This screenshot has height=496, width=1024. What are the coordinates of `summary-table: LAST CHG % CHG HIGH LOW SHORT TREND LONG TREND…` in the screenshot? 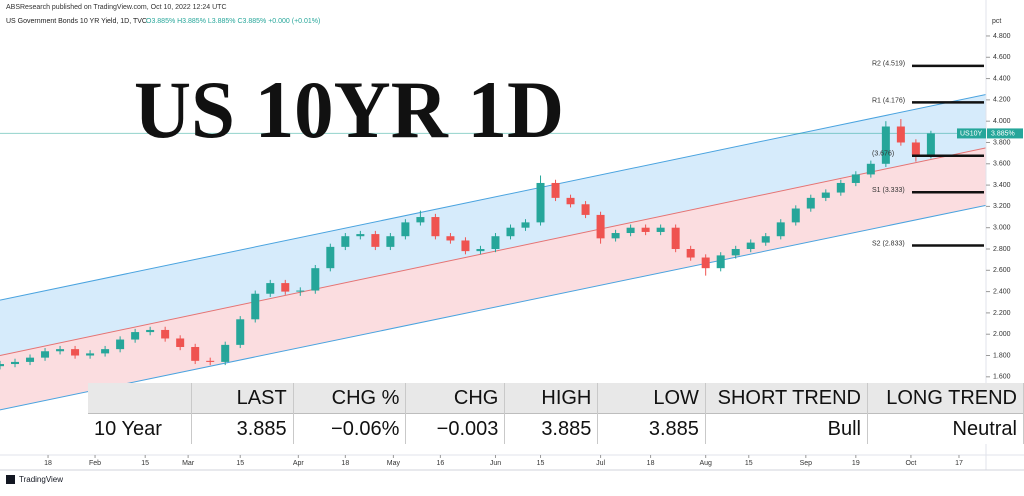 It's located at (556, 413).